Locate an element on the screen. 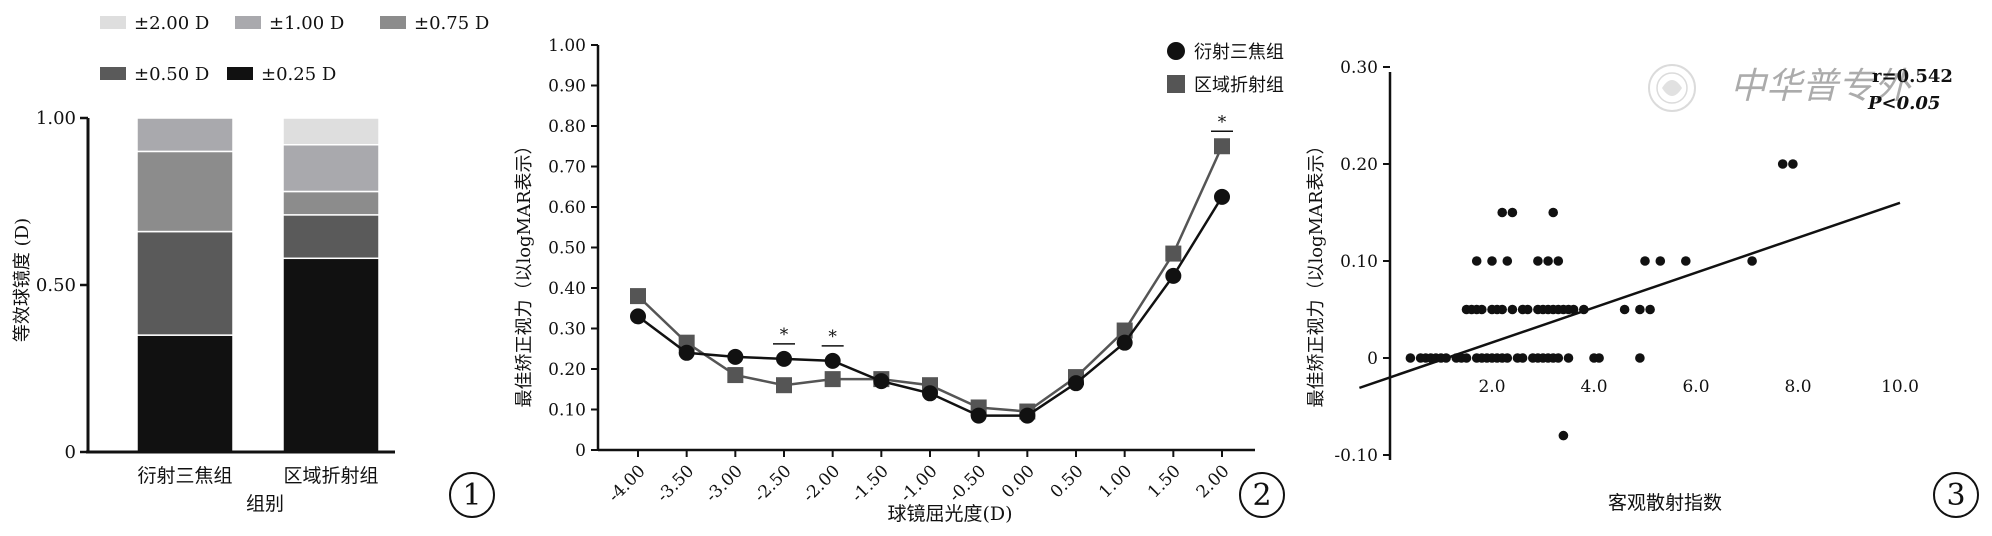  chart1-ylabel: 等效球镜度 (D) is located at coordinates (22, 280).